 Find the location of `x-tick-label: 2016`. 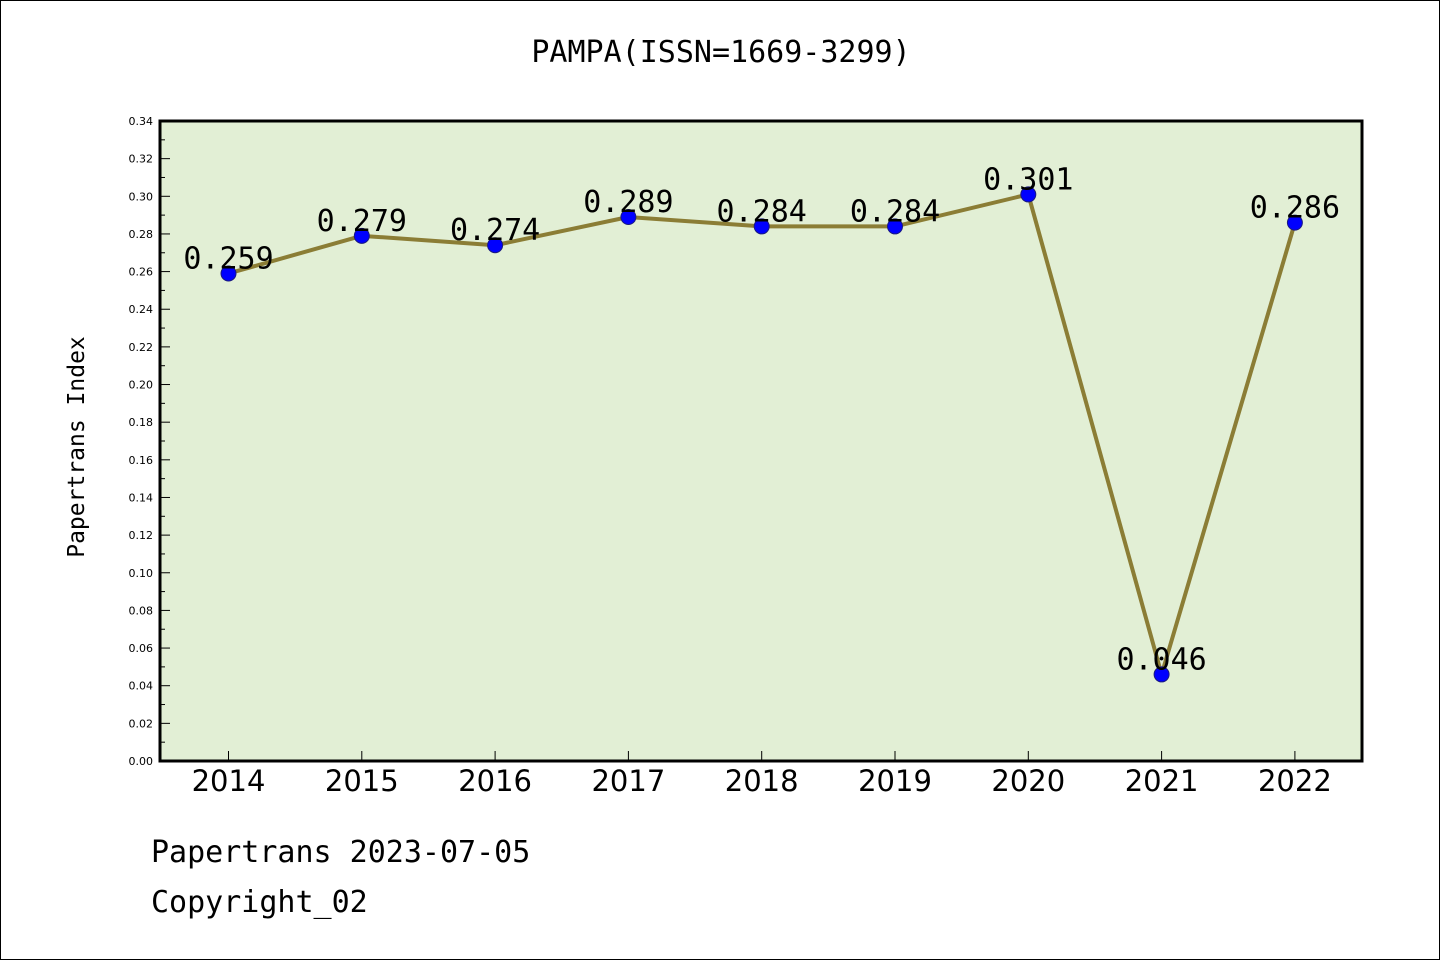

x-tick-label: 2016 is located at coordinates (495, 781).